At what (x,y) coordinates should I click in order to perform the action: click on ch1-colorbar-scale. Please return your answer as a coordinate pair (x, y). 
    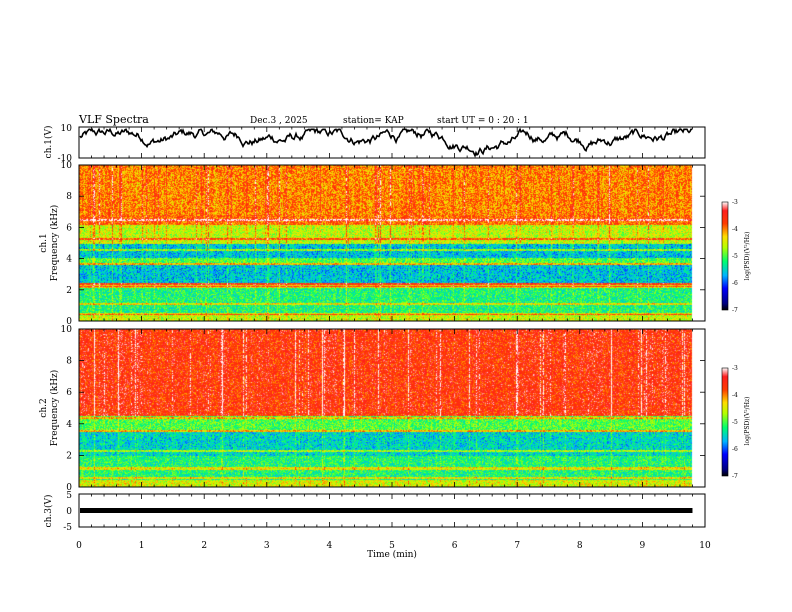
    Looking at the image, I should click on (725, 256).